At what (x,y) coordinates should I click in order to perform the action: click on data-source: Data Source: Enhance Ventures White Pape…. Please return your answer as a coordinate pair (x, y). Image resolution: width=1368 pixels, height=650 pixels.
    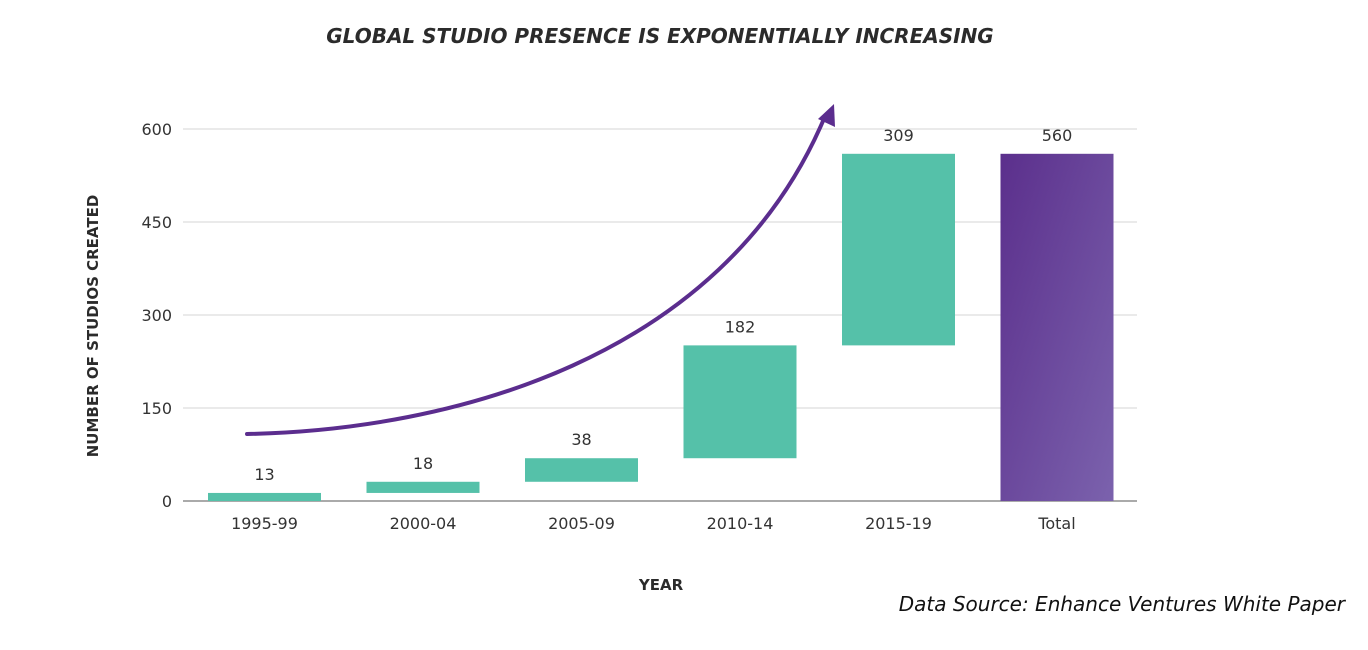
    Looking at the image, I should click on (1123, 604).